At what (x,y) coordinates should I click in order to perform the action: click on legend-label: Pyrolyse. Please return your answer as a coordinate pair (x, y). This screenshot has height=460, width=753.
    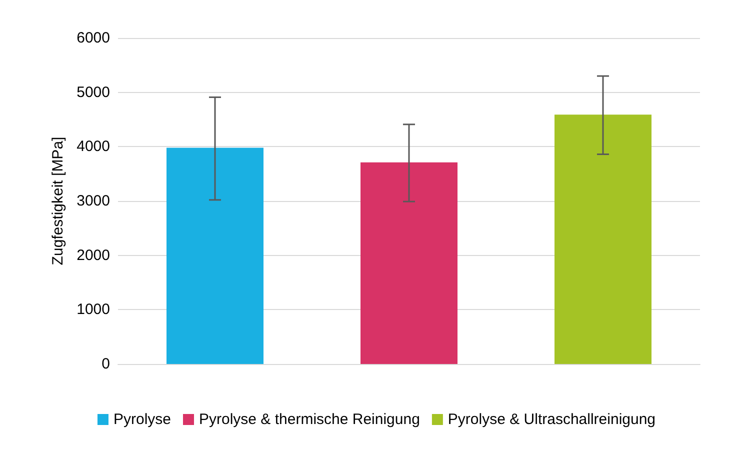
    Looking at the image, I should click on (142, 419).